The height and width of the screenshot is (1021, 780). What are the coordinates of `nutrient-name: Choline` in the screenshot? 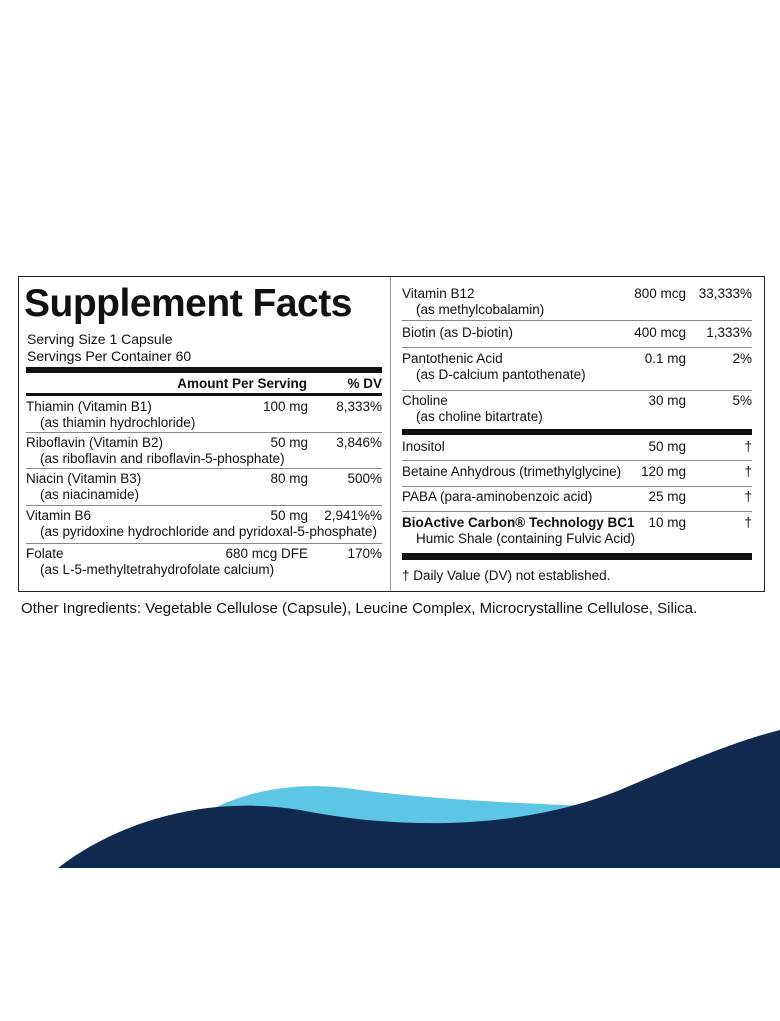 It's located at (425, 400).